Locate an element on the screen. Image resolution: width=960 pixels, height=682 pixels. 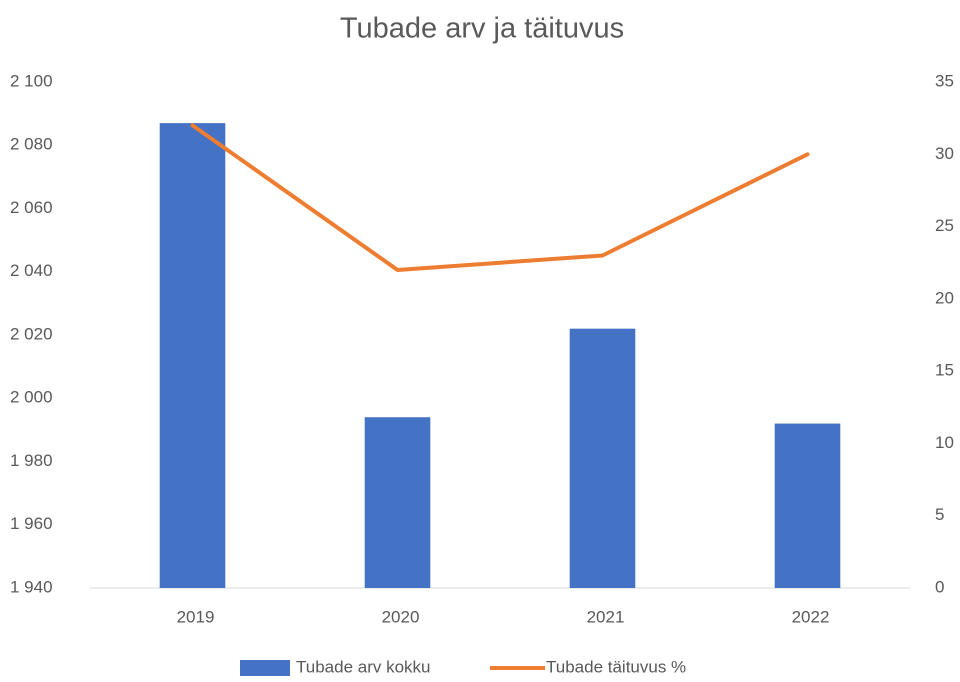
y2-tick-label: 15 is located at coordinates (944, 370).